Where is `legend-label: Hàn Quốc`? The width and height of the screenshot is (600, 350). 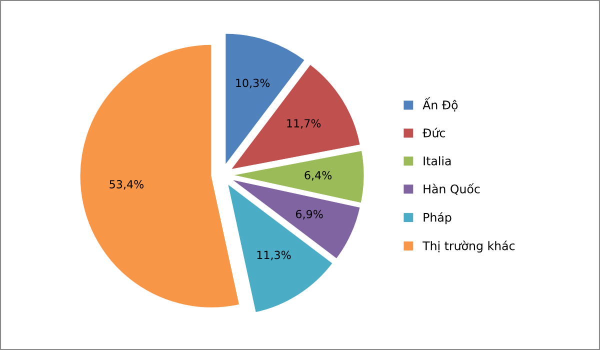
legend-label: Hàn Quốc is located at coordinates (452, 189).